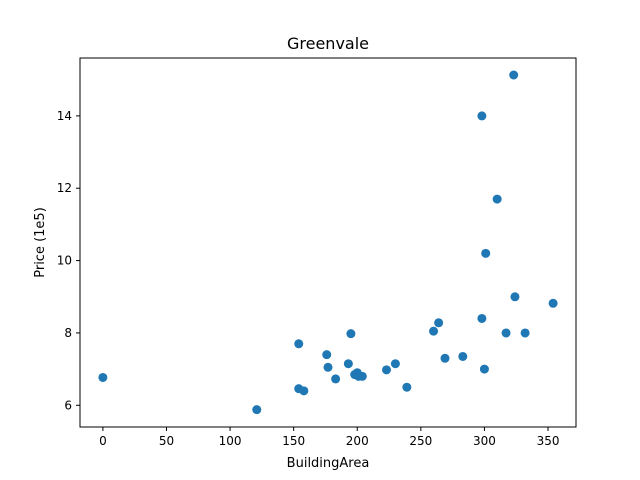 Image resolution: width=640 pixels, height=480 pixels. What do you see at coordinates (68, 405) in the screenshot?
I see `y-tick-label: 6` at bounding box center [68, 405].